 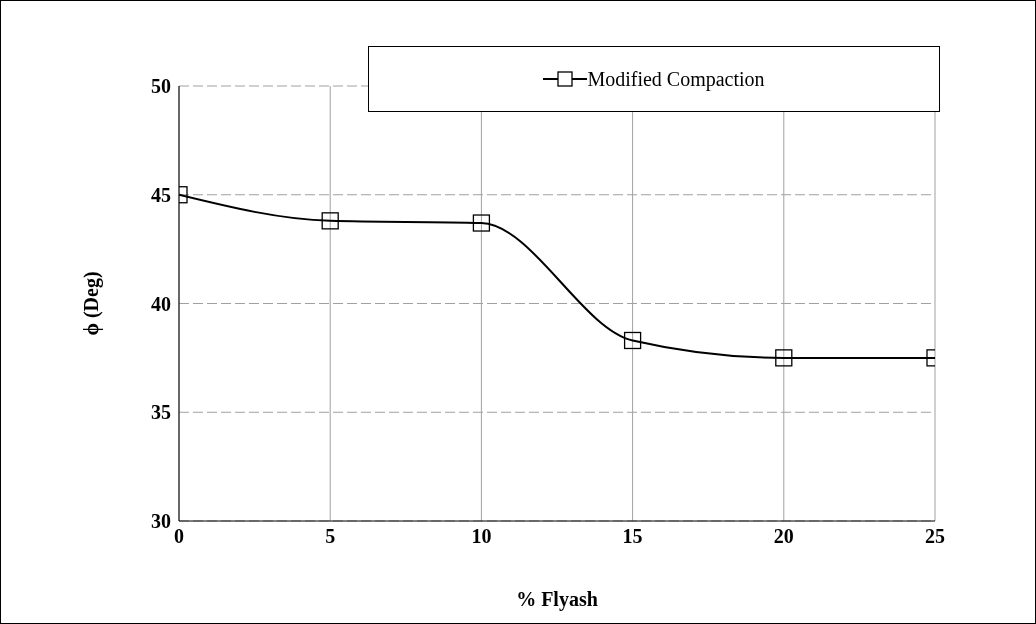 I want to click on x-tick-label: 25, so click(x=935, y=536).